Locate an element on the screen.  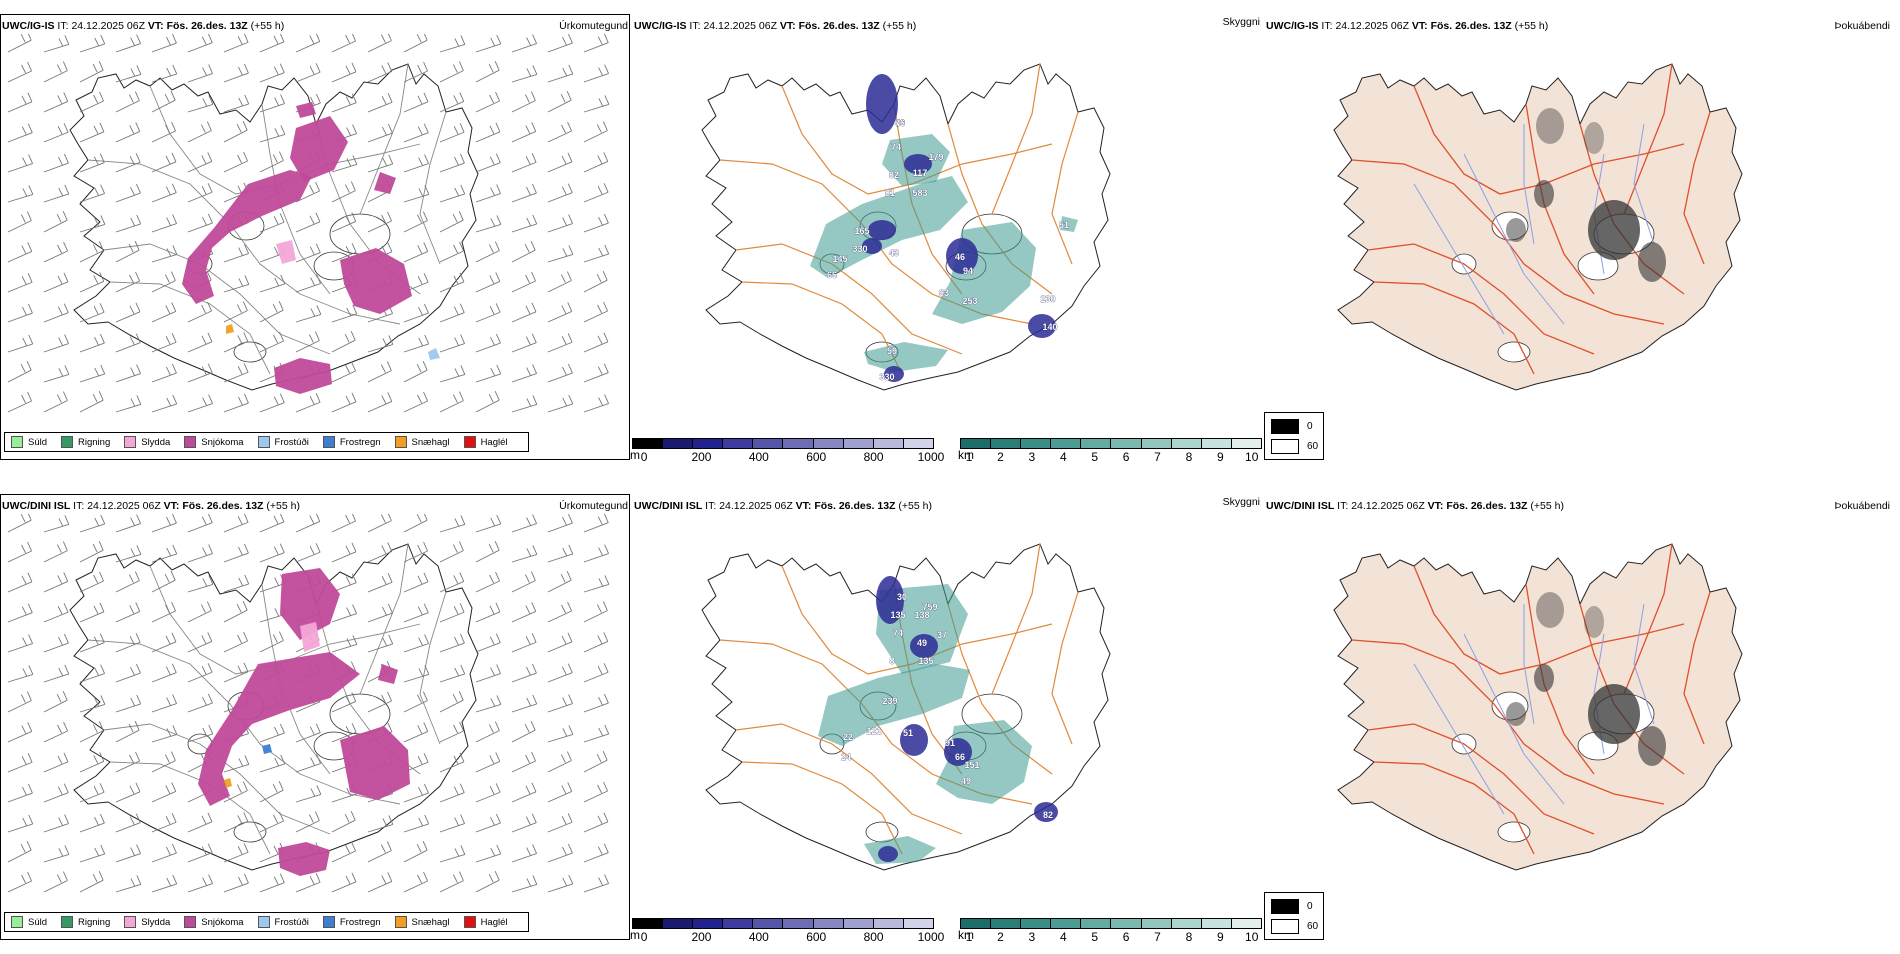
colorbar-labels: 0 200 400 600 800 1000 is located at coordinates (788, 936).